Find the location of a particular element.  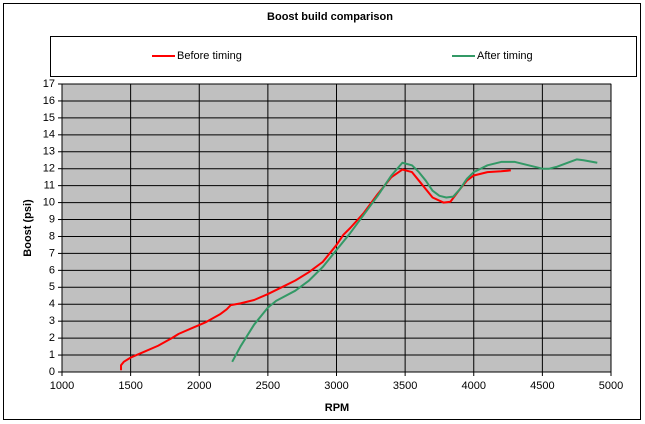

x-tick-label: 1500 is located at coordinates (130, 386).